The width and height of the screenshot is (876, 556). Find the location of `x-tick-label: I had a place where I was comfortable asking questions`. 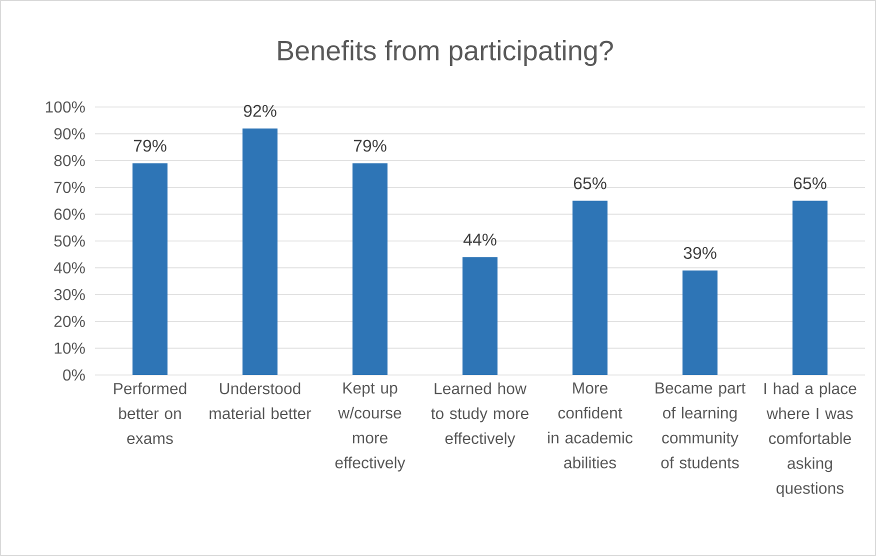

x-tick-label: I had a place where I was comfortable asking questions is located at coordinates (810, 440).